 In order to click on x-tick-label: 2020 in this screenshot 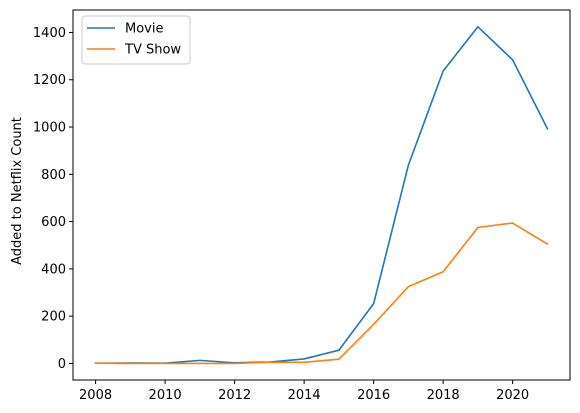, I will do `click(512, 395)`.